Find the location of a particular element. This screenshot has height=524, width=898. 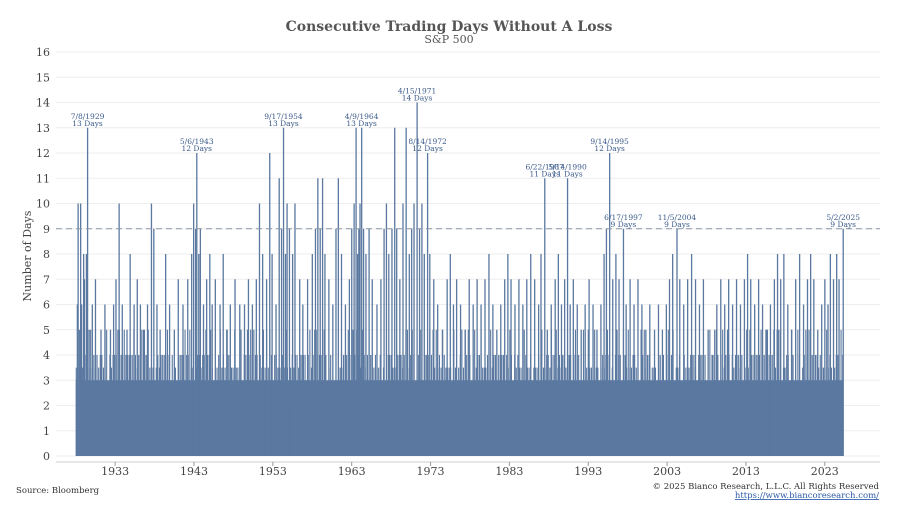

x-axis-ticks: 1933 1943 1953 1963 1973 1983 1993 2003 2013 2023 is located at coordinates (468, 469).